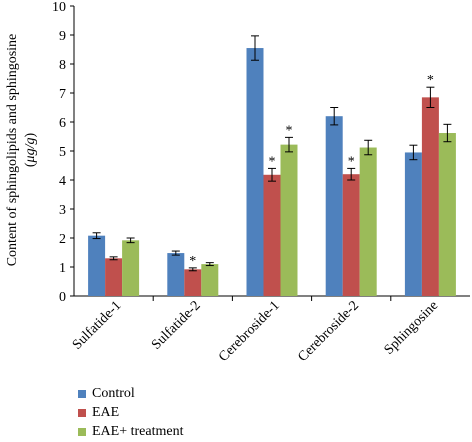 The width and height of the screenshot is (472, 442). Describe the element at coordinates (62, 297) in the screenshot. I see `y-tick-label: 0` at that location.